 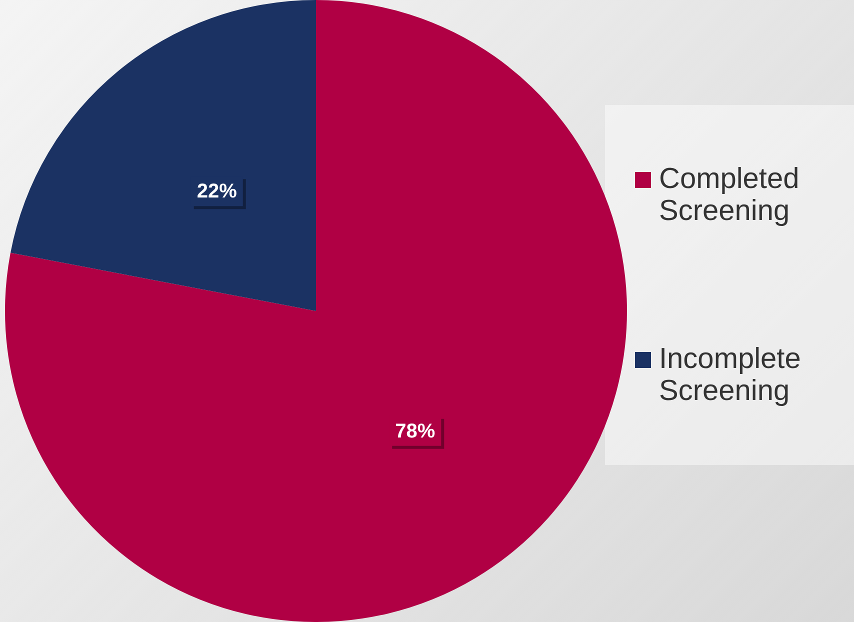 What do you see at coordinates (729, 195) in the screenshot?
I see `legend-label: Completed Screening` at bounding box center [729, 195].